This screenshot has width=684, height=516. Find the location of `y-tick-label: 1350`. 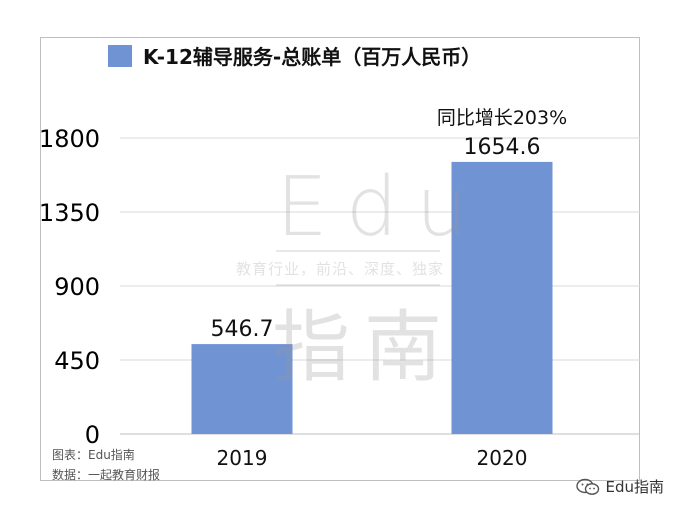

y-tick-label: 1350 is located at coordinates (69, 213).